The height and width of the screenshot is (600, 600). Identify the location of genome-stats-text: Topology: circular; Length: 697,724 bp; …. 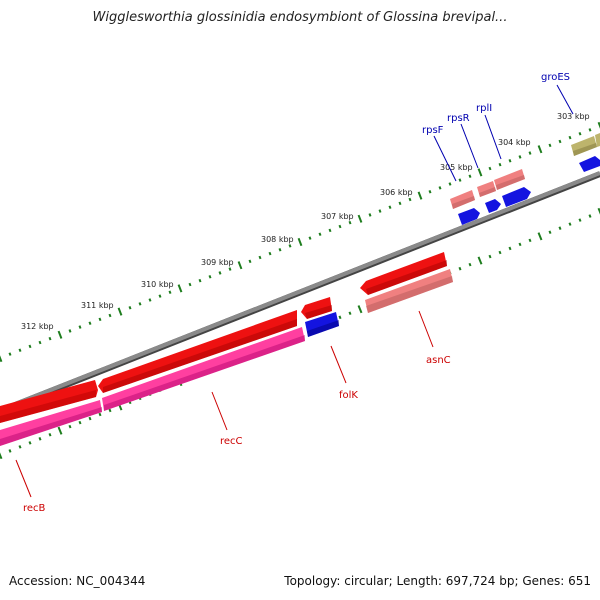
(437, 581).